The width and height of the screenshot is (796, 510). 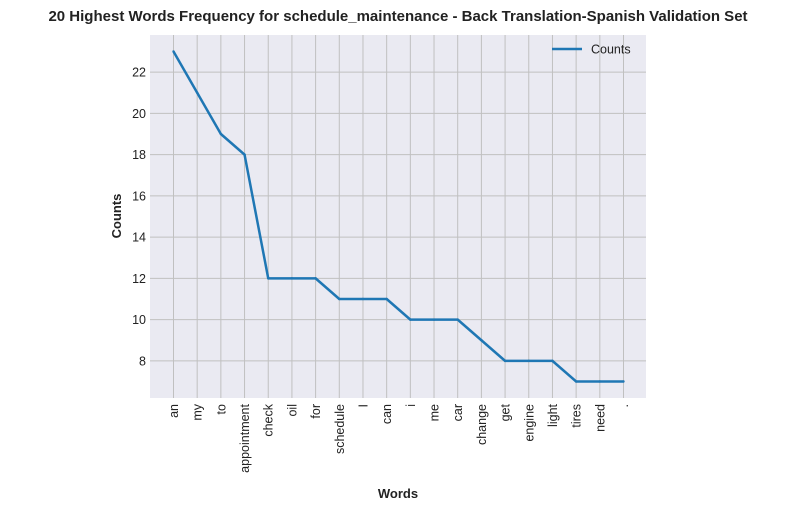 What do you see at coordinates (553, 414) in the screenshot?
I see `x-tick-label: light` at bounding box center [553, 414].